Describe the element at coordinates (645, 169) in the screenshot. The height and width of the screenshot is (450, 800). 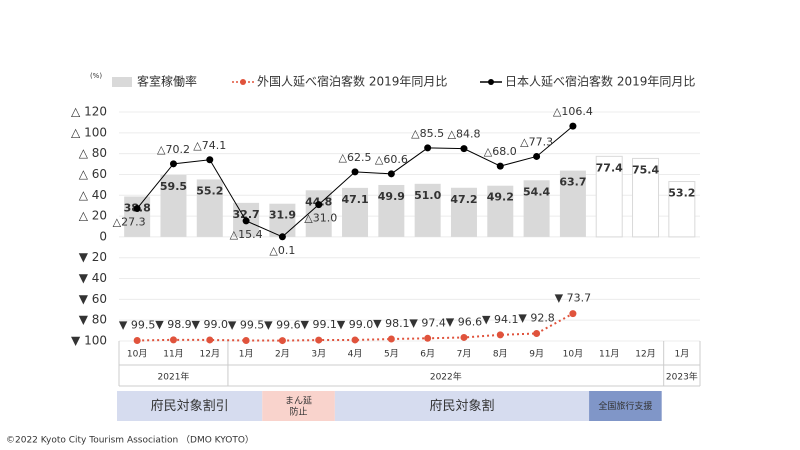
I see `bar-value-label: 75.4` at that location.